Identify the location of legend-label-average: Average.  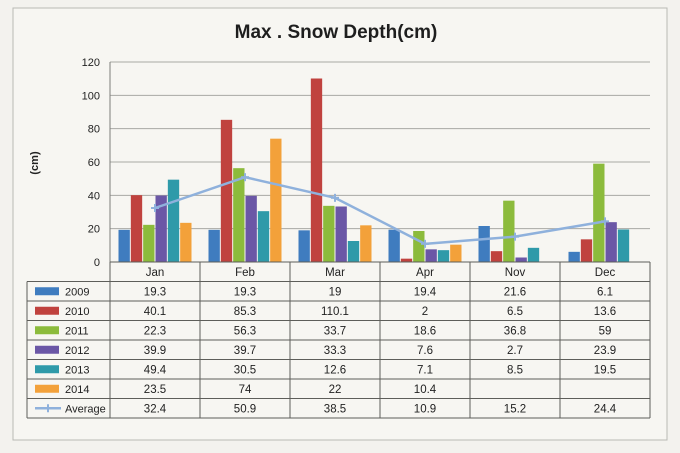
(85, 409).